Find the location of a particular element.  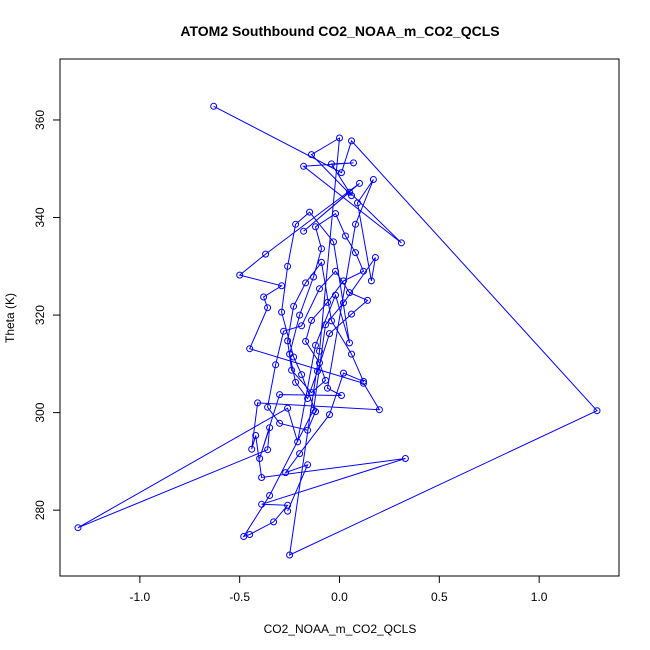

x-tick-label: 0.5 is located at coordinates (439, 597).